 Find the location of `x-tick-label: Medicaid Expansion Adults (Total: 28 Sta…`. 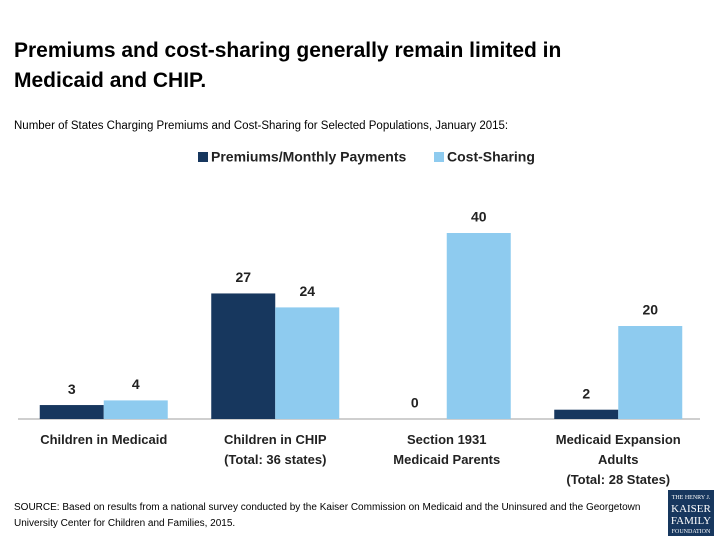

x-tick-label: Medicaid Expansion Adults (Total: 28 Sta… is located at coordinates (618, 459).